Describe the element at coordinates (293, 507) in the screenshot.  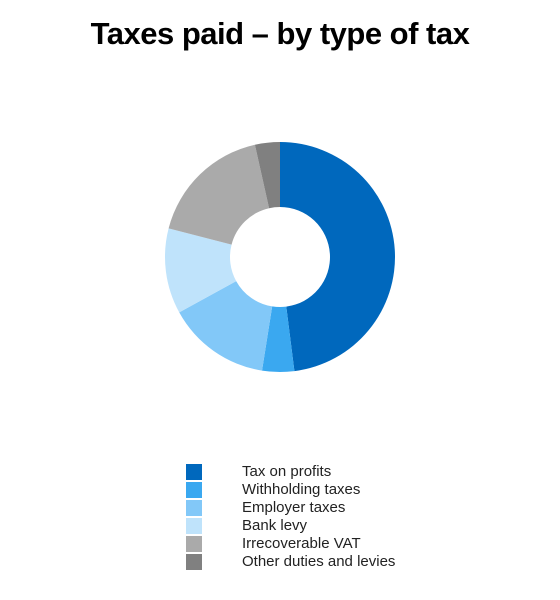
I see `legend-label: Employer taxes` at that location.